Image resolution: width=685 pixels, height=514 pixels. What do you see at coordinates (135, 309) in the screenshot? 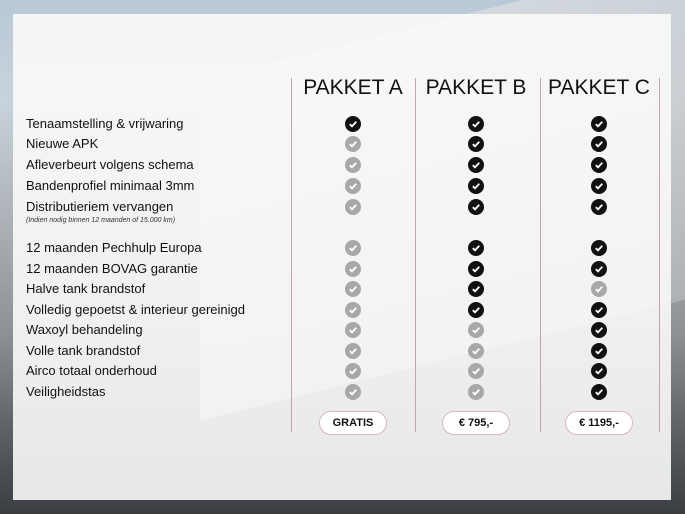
I see `feature-label: Volledig gepoetst & interieur gereinigd` at bounding box center [135, 309].